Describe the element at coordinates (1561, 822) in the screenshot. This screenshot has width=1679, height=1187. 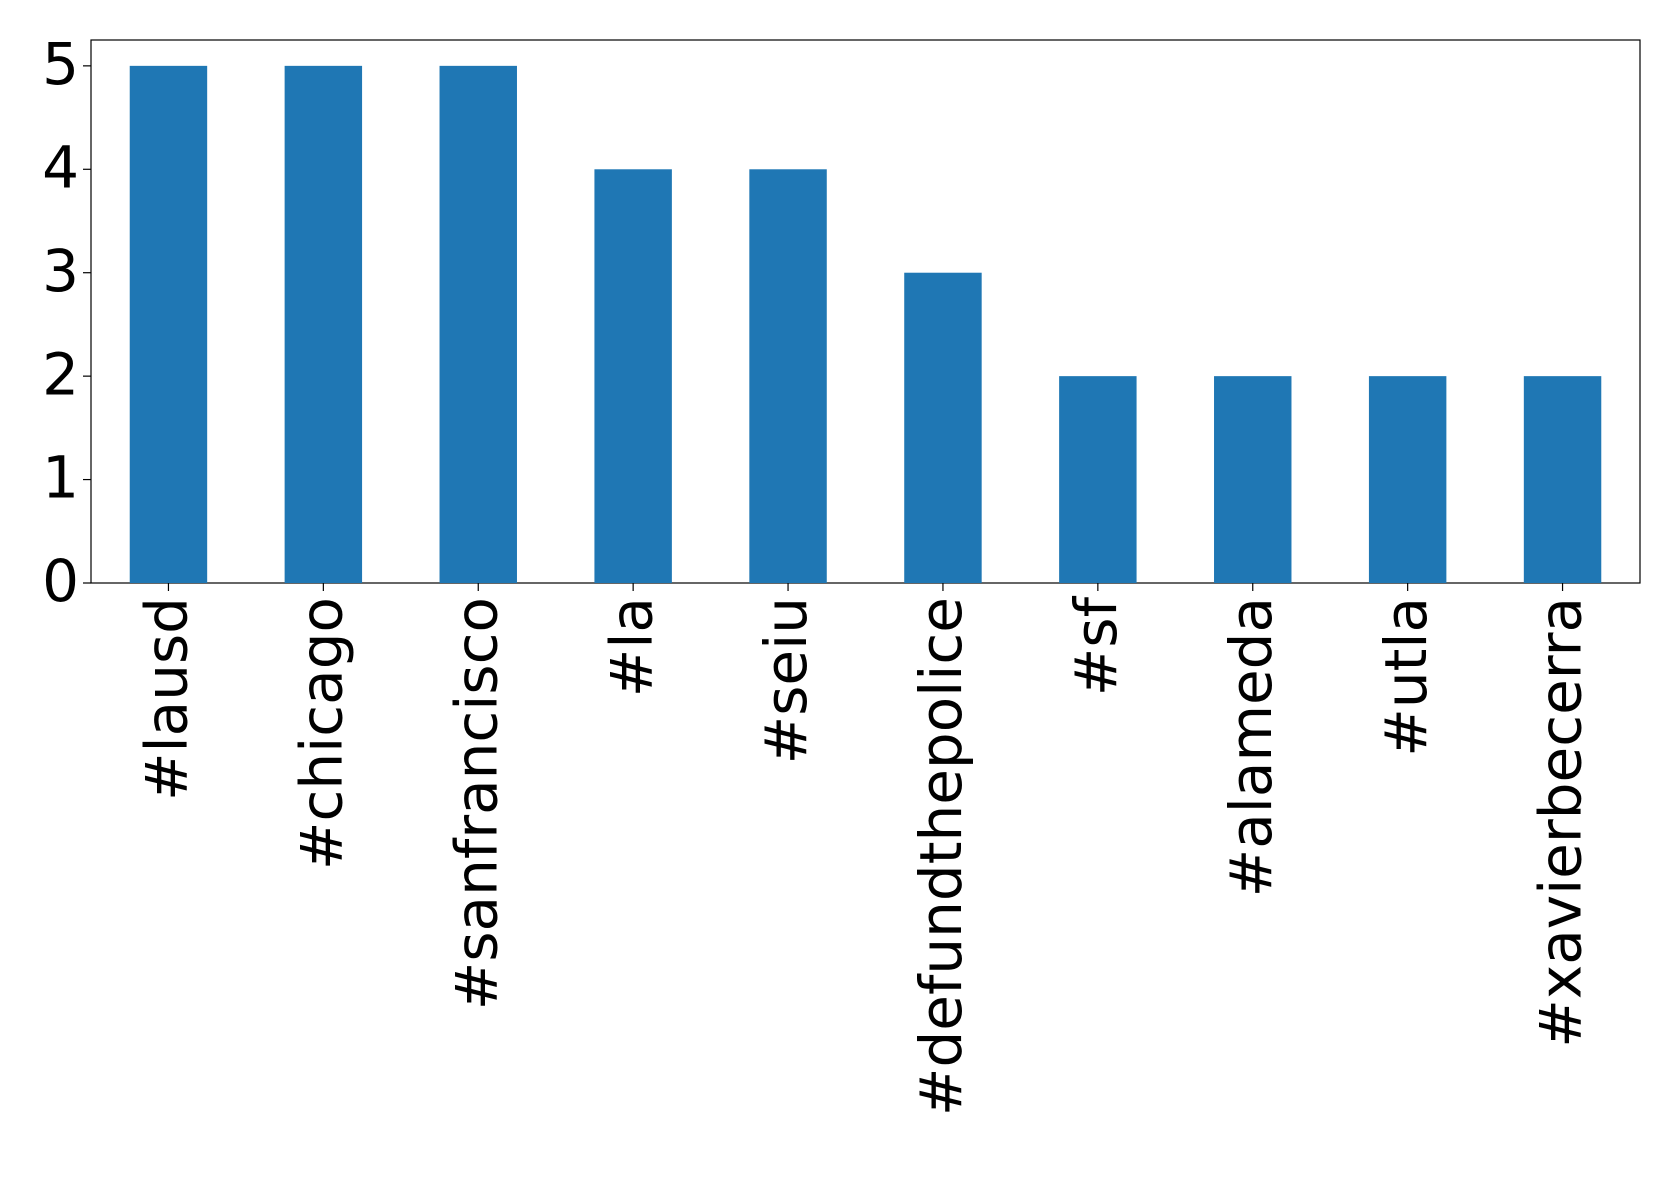
I see `x-tick-label: #xavierbecerra` at that location.